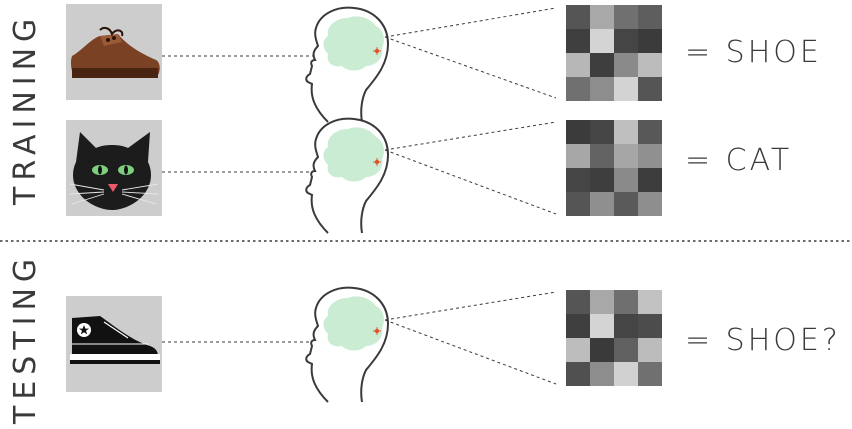  Describe the element at coordinates (25, 339) in the screenshot. I see `testing-label: TESTING` at that location.